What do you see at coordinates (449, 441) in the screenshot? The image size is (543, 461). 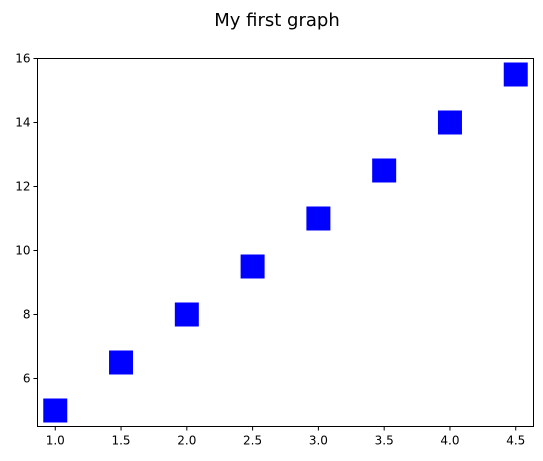 I see `x-tick-label: 4.0` at bounding box center [449, 441].